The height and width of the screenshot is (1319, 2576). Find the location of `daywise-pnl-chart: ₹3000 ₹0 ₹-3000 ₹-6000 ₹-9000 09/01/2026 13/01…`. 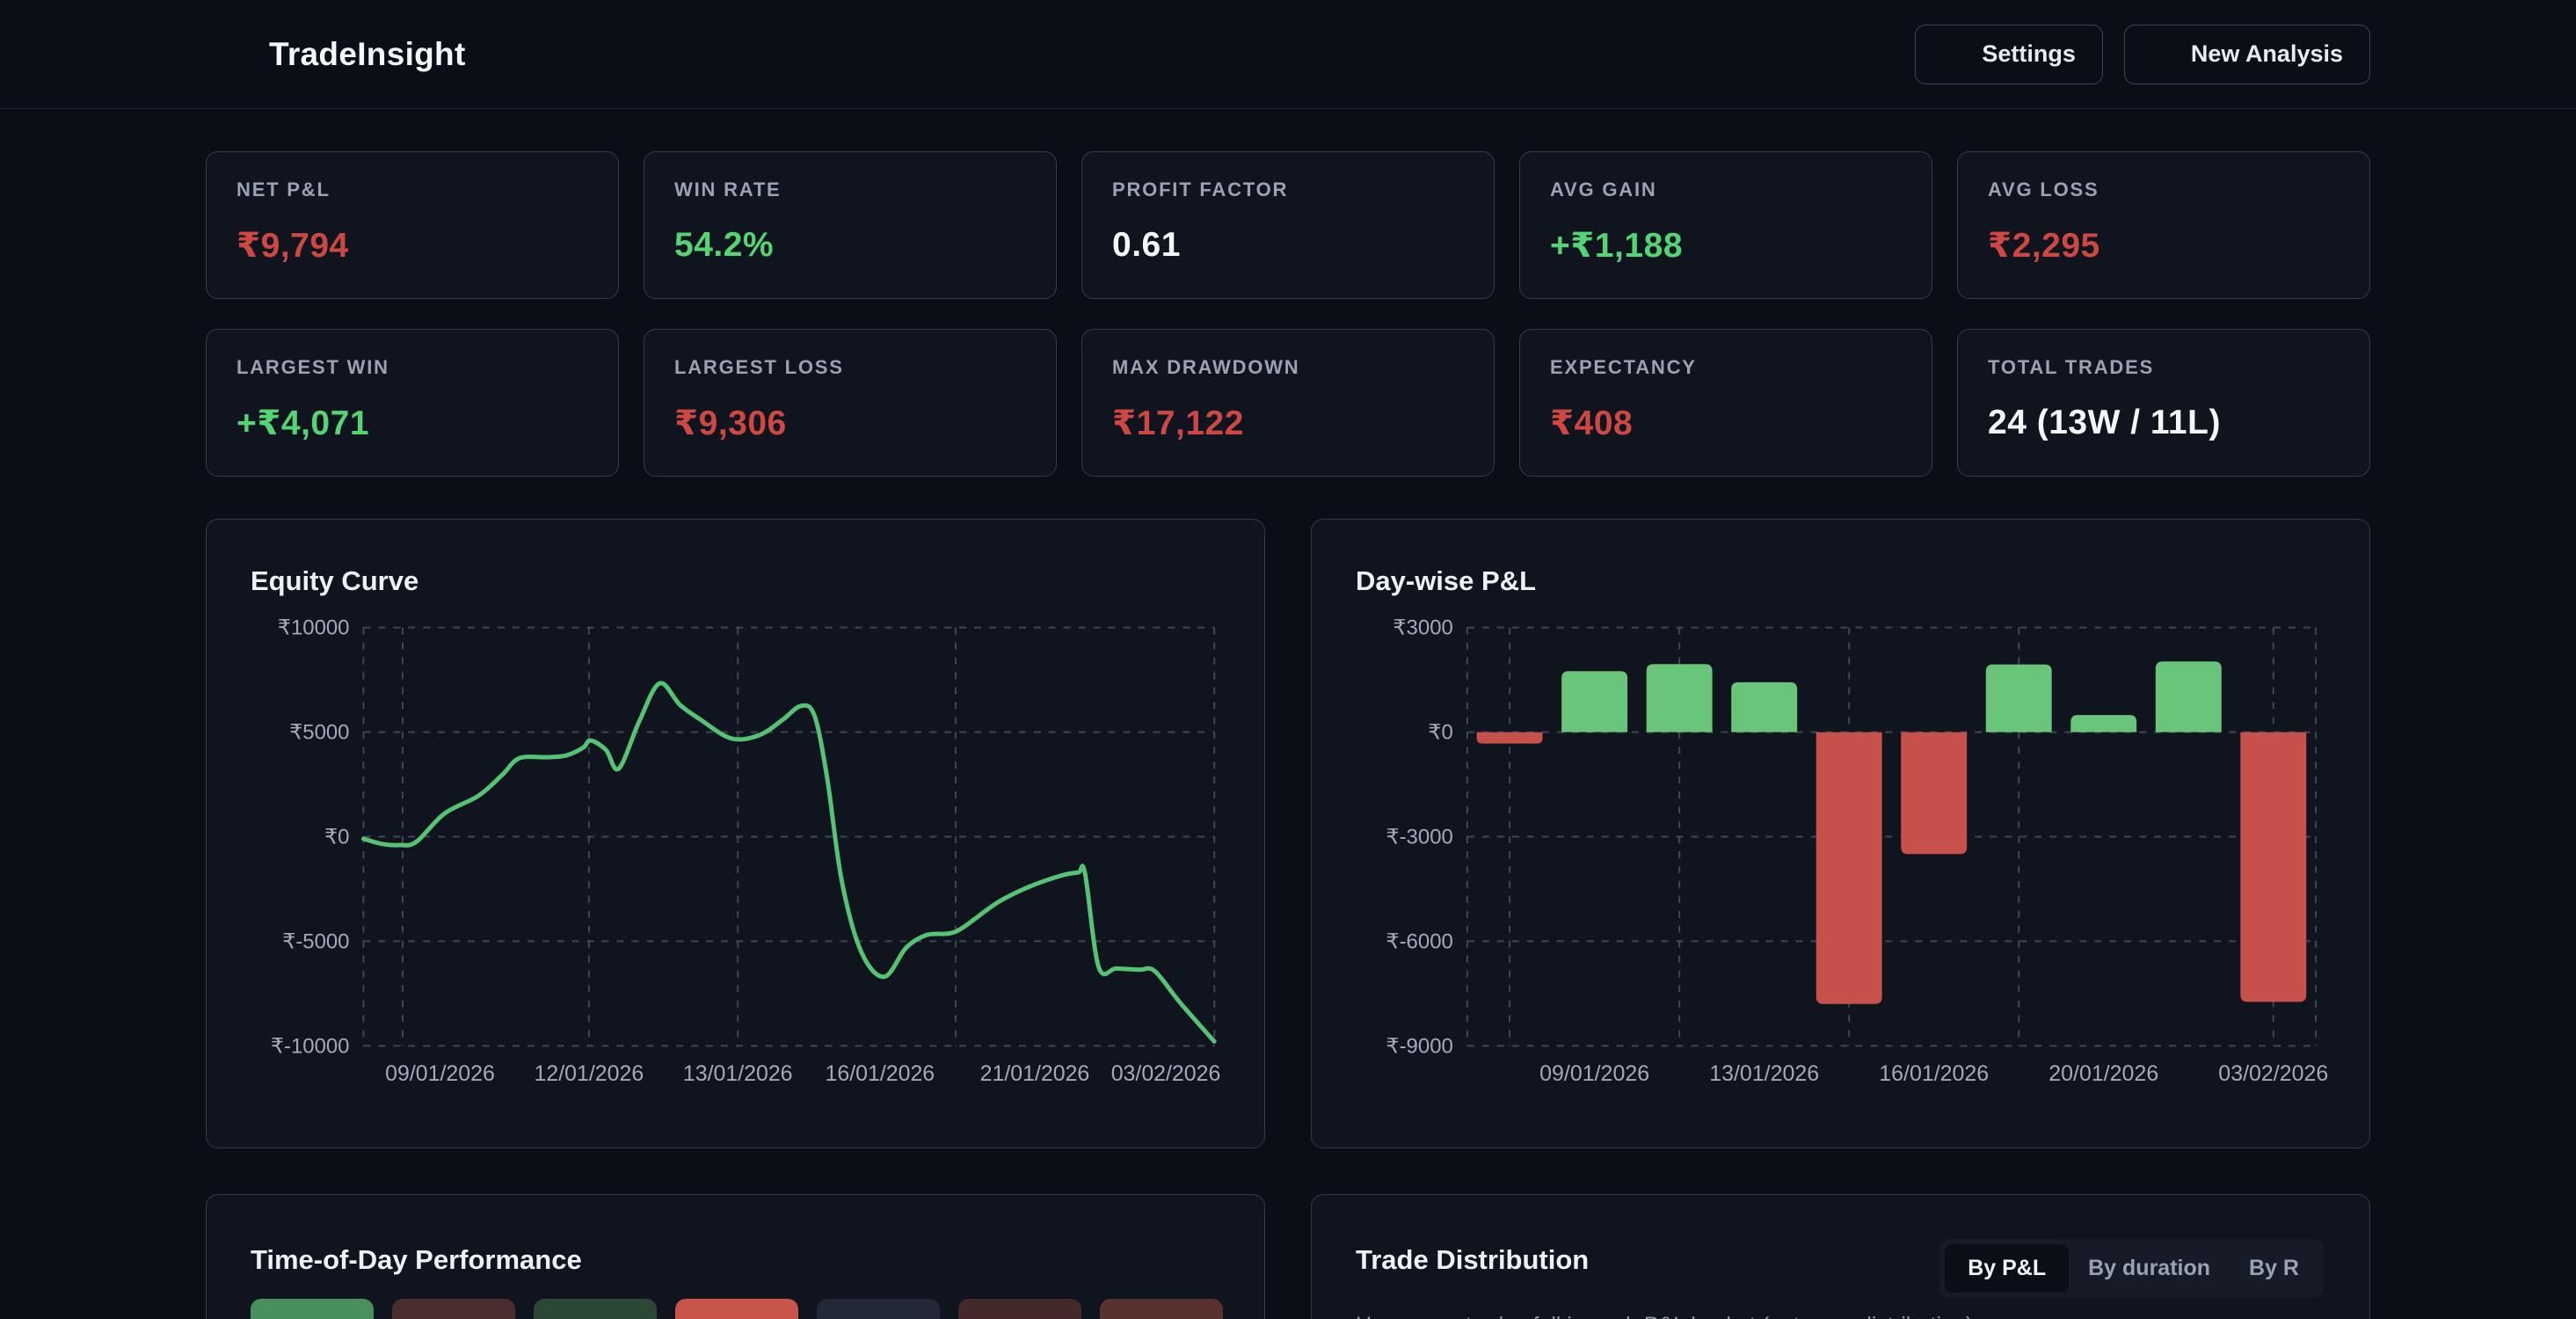

daywise-pnl-chart: ₹3000 ₹0 ₹-3000 ₹-6000 ₹-9000 09/01/2026 13/01… is located at coordinates (1857, 851).